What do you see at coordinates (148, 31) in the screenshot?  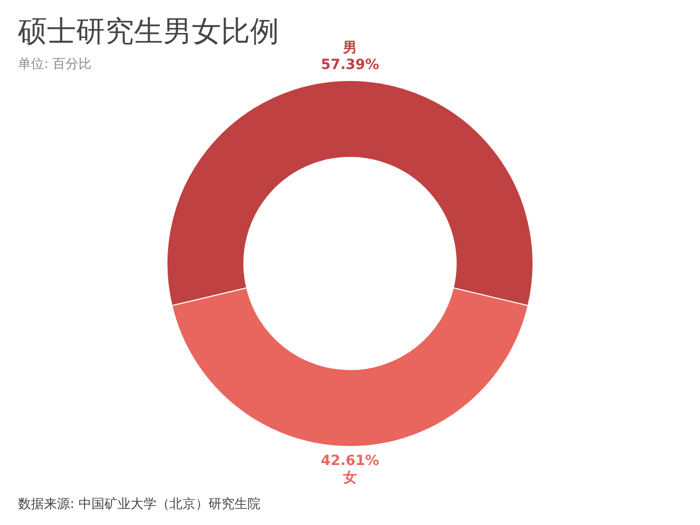 I see `chart-title: 硕士研究生男女比例` at bounding box center [148, 31].